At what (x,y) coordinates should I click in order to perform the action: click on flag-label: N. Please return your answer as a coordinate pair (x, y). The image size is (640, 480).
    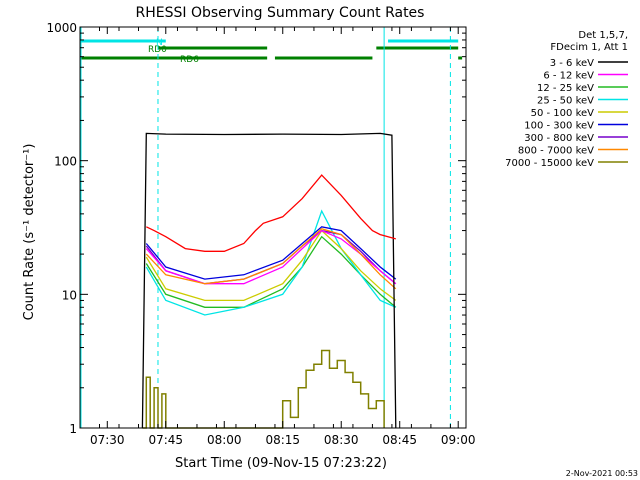
    Looking at the image, I should click on (159, 43).